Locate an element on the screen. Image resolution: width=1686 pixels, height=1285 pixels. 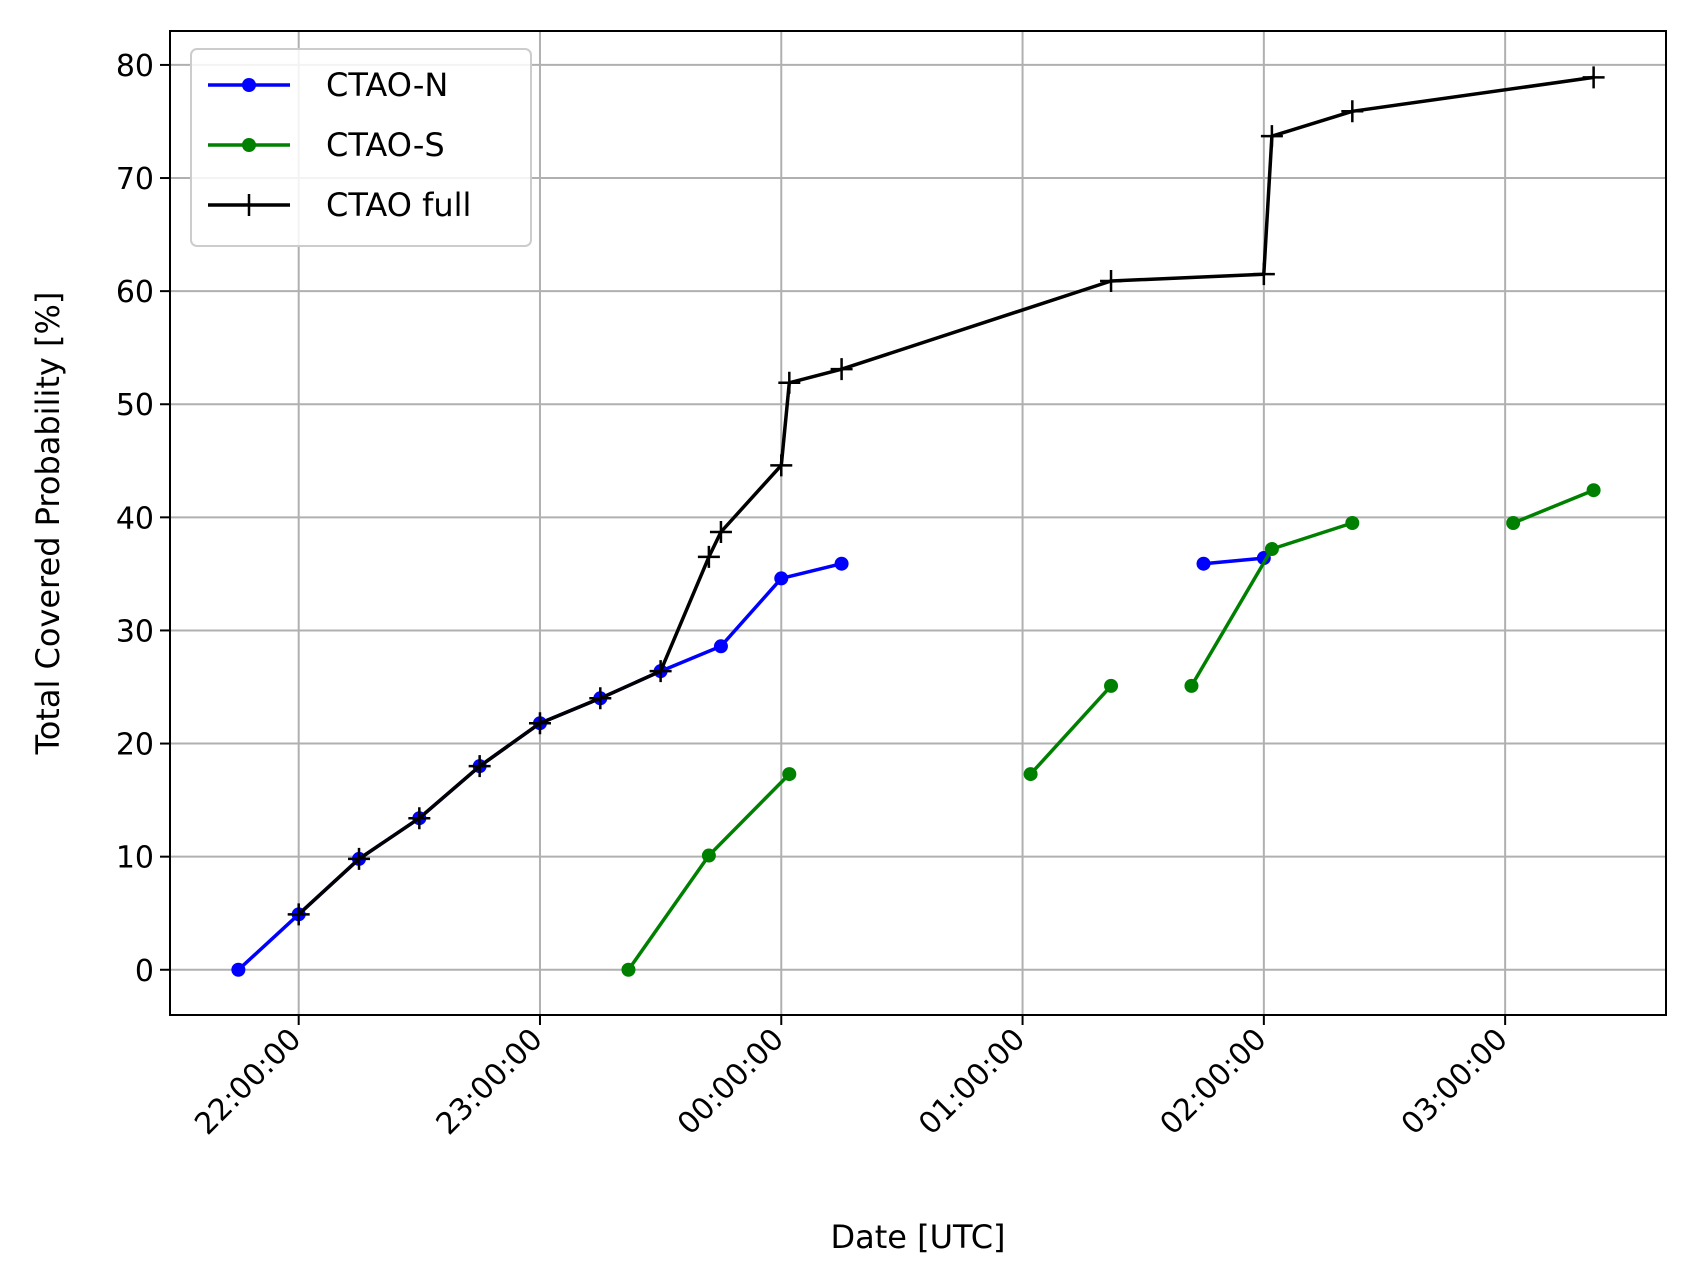
legend-box is located at coordinates (361, 147).